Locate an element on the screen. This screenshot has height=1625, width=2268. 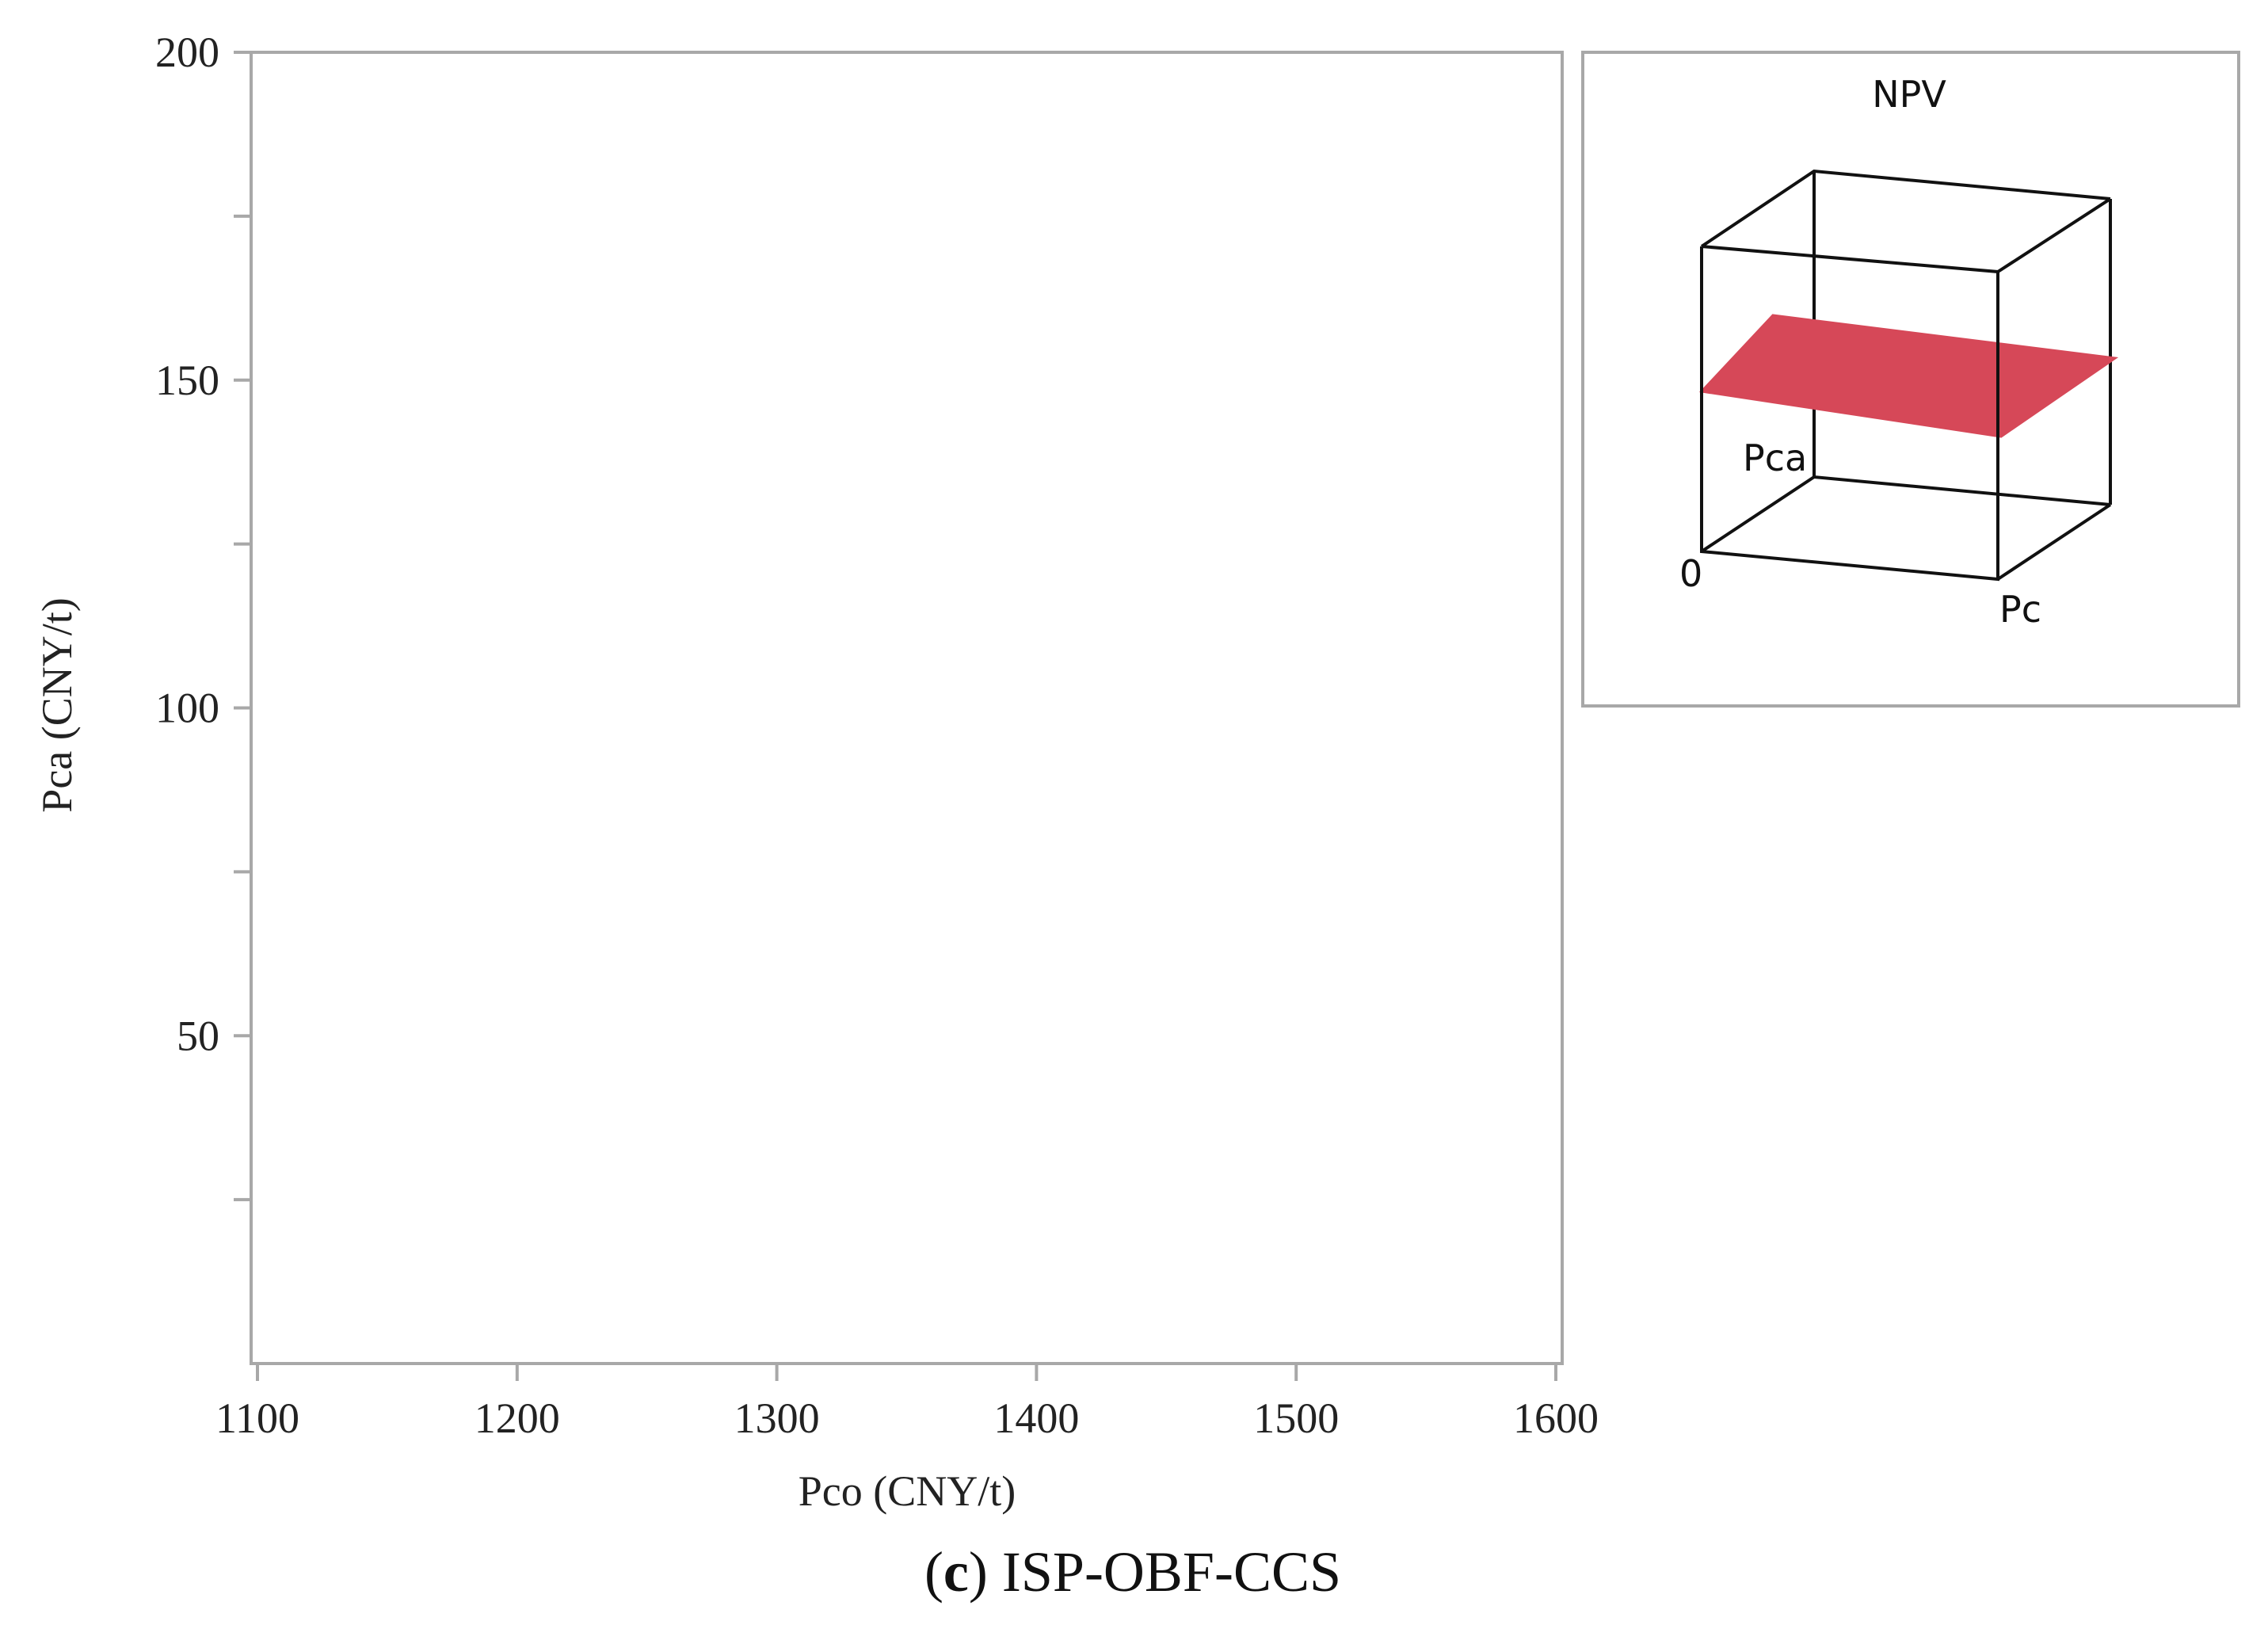
inset-3d-view: NPV Pca 0 Pc is located at coordinates (1910, 379).